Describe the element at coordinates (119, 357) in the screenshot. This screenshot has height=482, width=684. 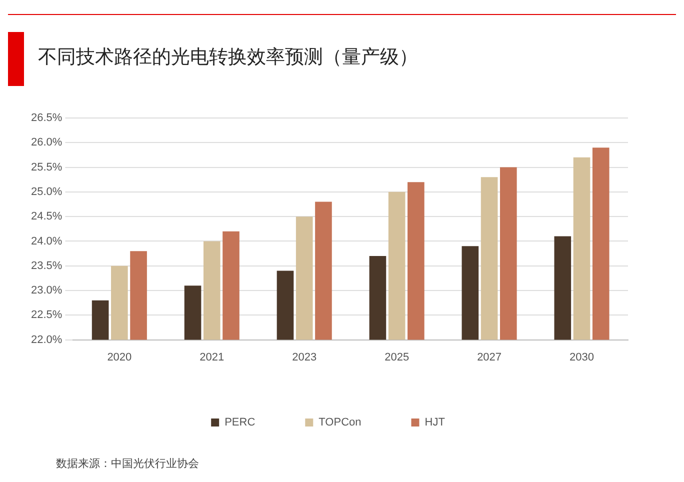
I see `x-tick-label: 2020` at that location.